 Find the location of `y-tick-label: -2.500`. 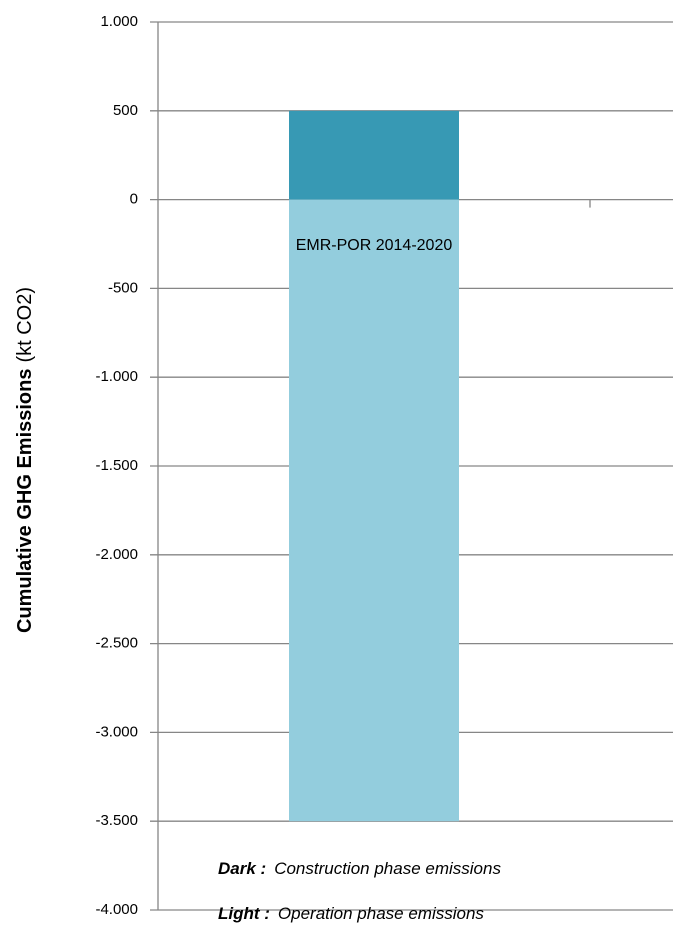

y-tick-label: -2.500 is located at coordinates (116, 643).